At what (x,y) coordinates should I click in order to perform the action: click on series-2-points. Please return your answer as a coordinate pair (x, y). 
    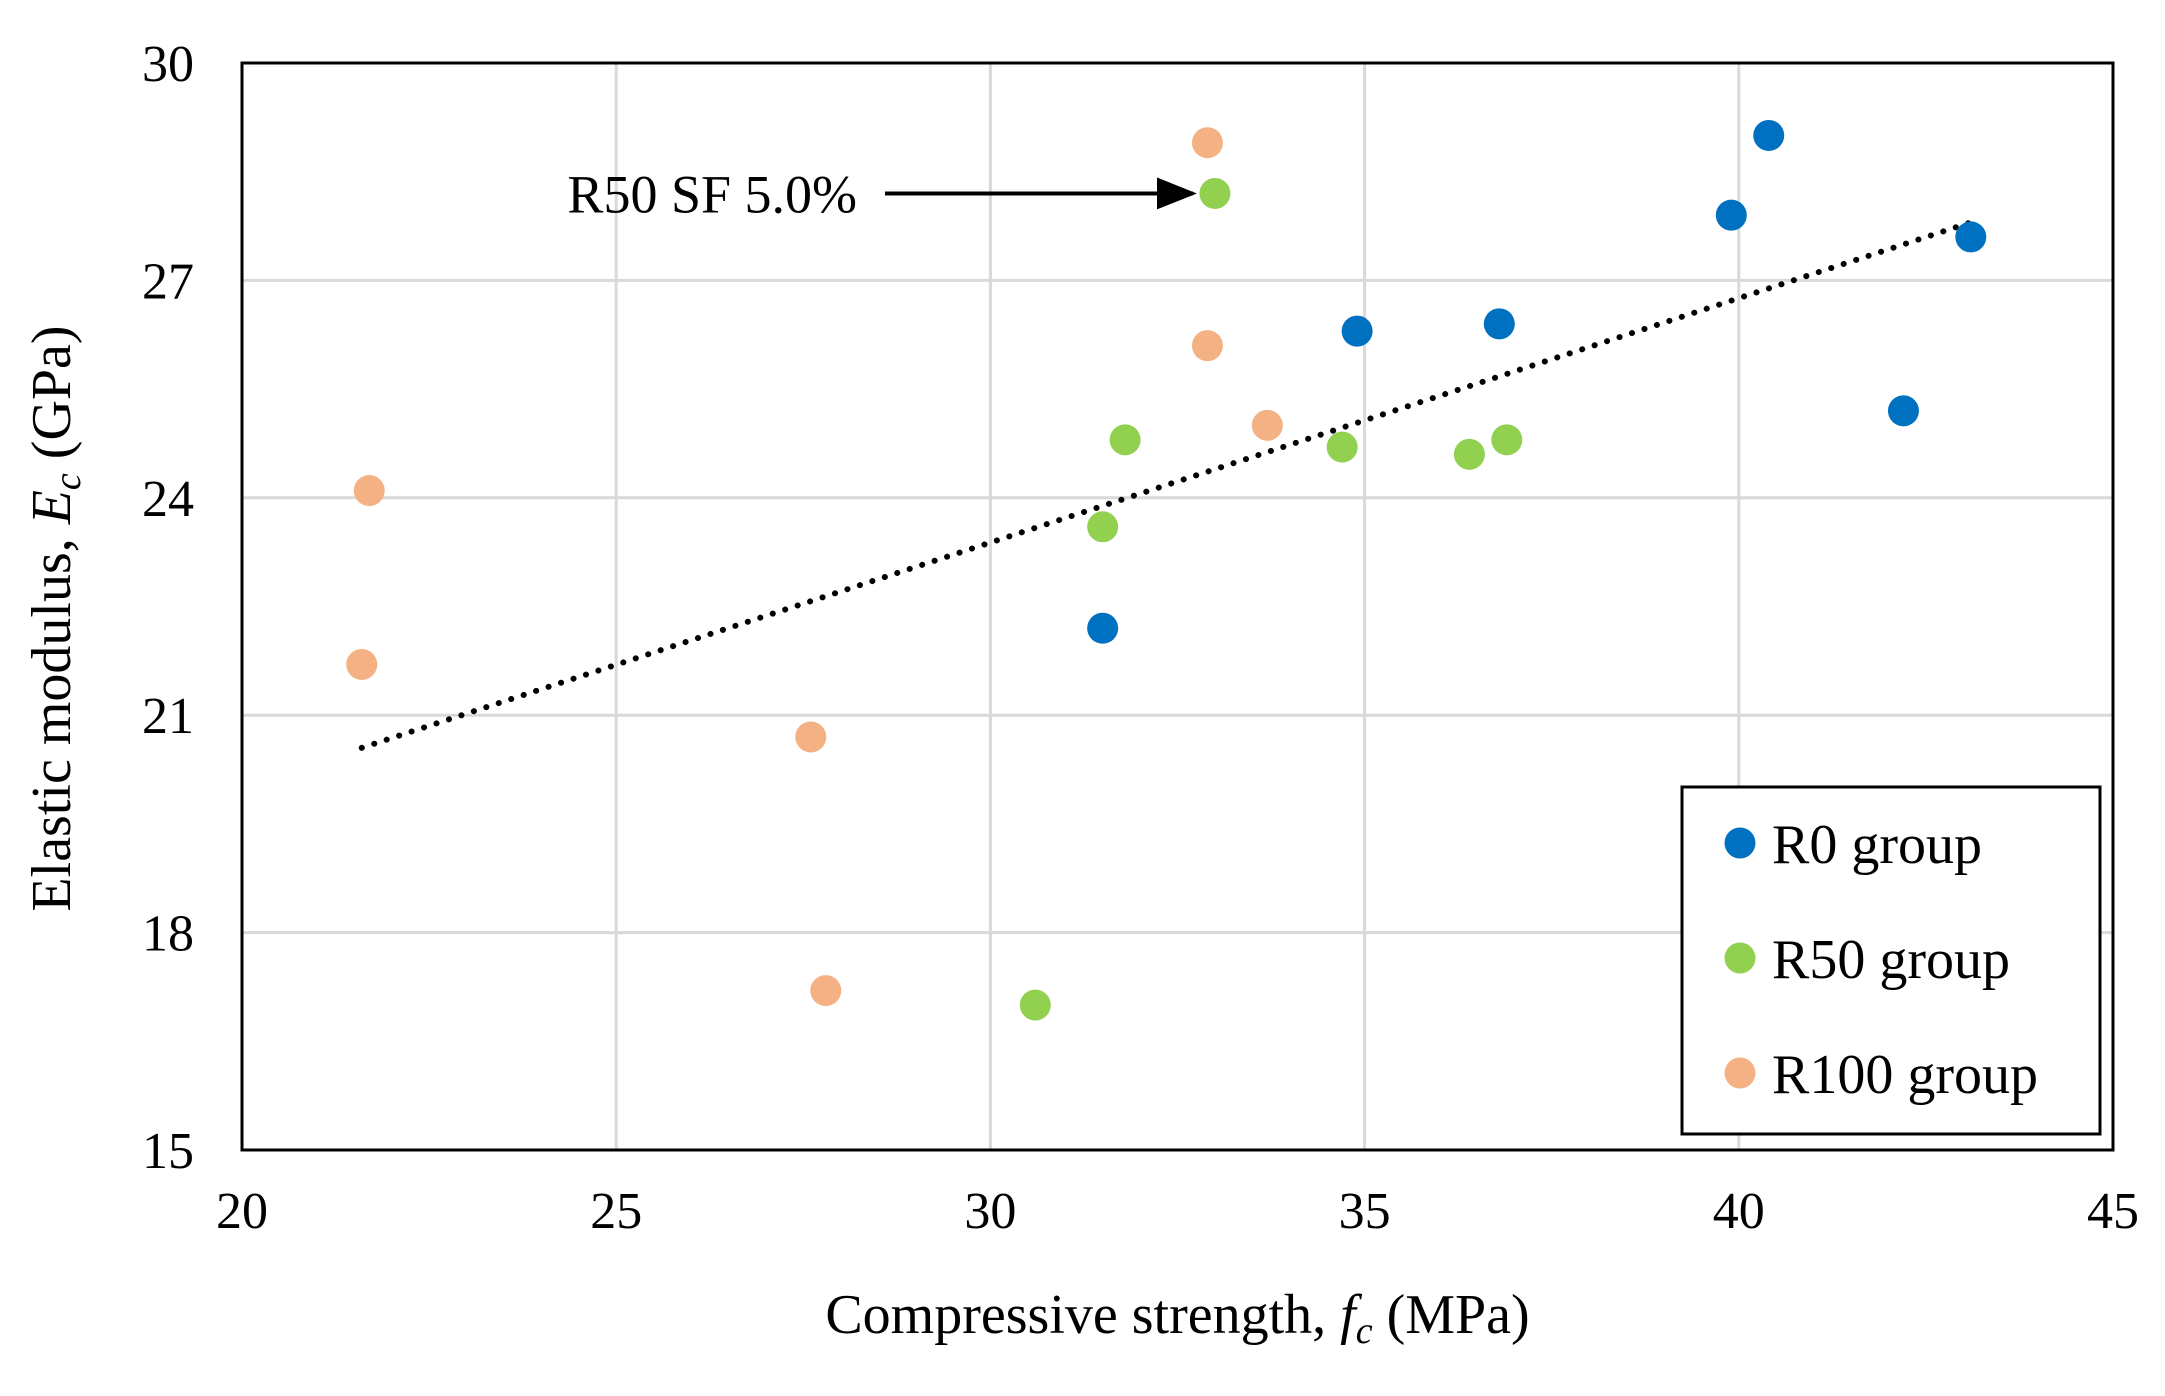
    Looking at the image, I should click on (1271, 599).